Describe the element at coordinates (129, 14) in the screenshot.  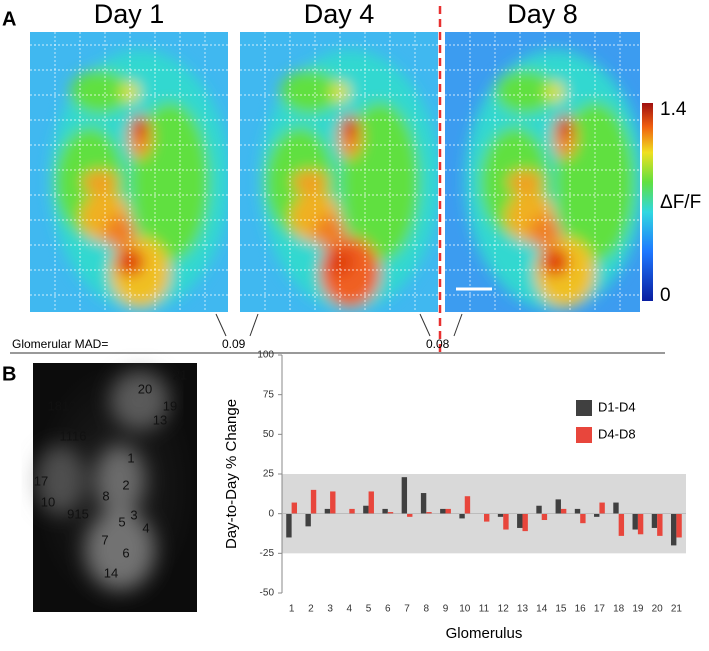
I see `day-label: Day 1` at that location.